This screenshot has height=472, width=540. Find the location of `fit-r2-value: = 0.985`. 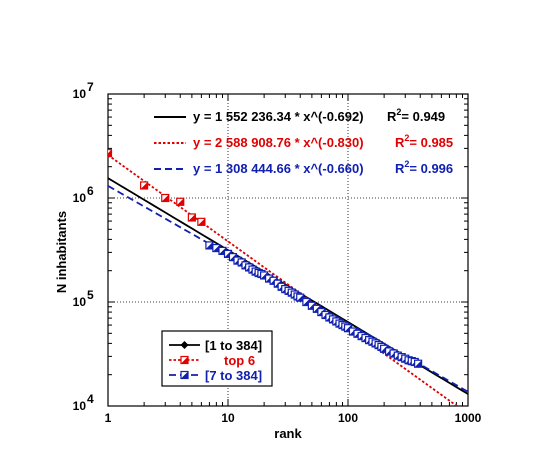

fit-r2-value: = 0.985 is located at coordinates (431, 142).